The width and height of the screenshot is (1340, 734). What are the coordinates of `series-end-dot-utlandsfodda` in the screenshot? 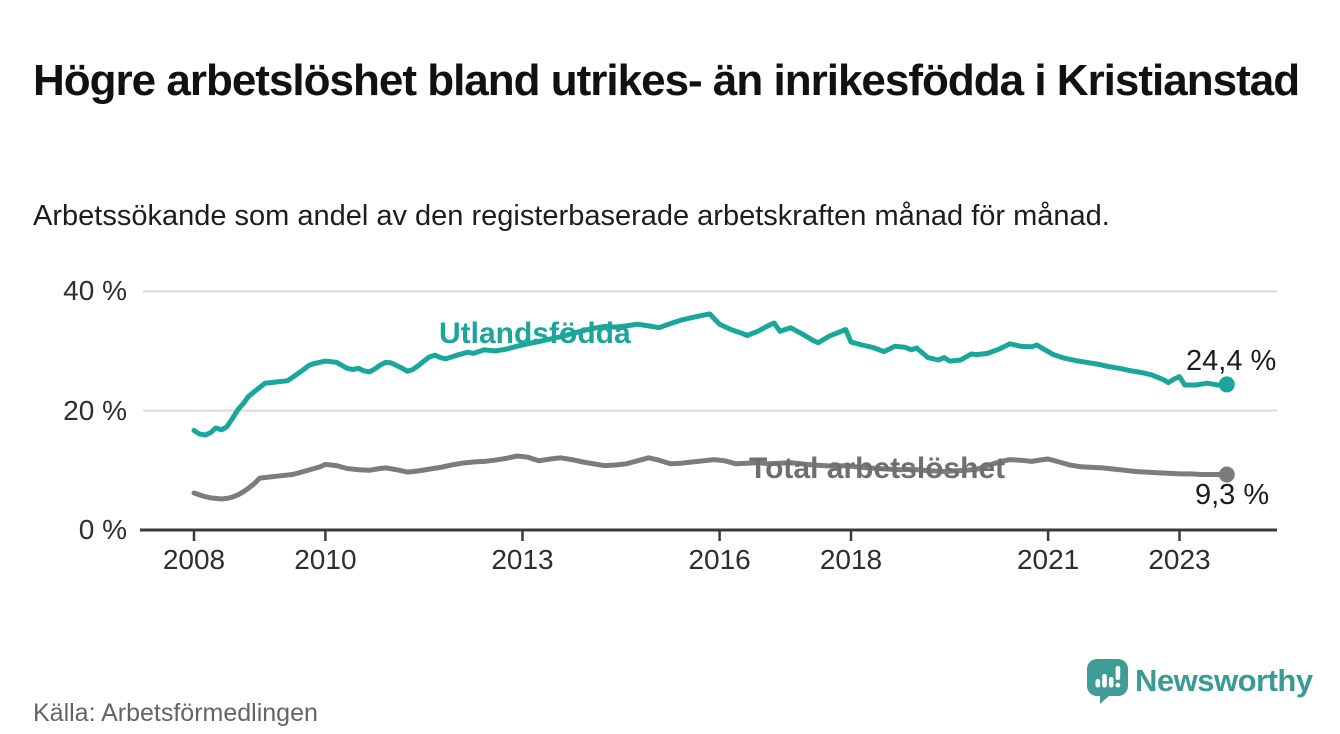 It's located at (1226, 384).